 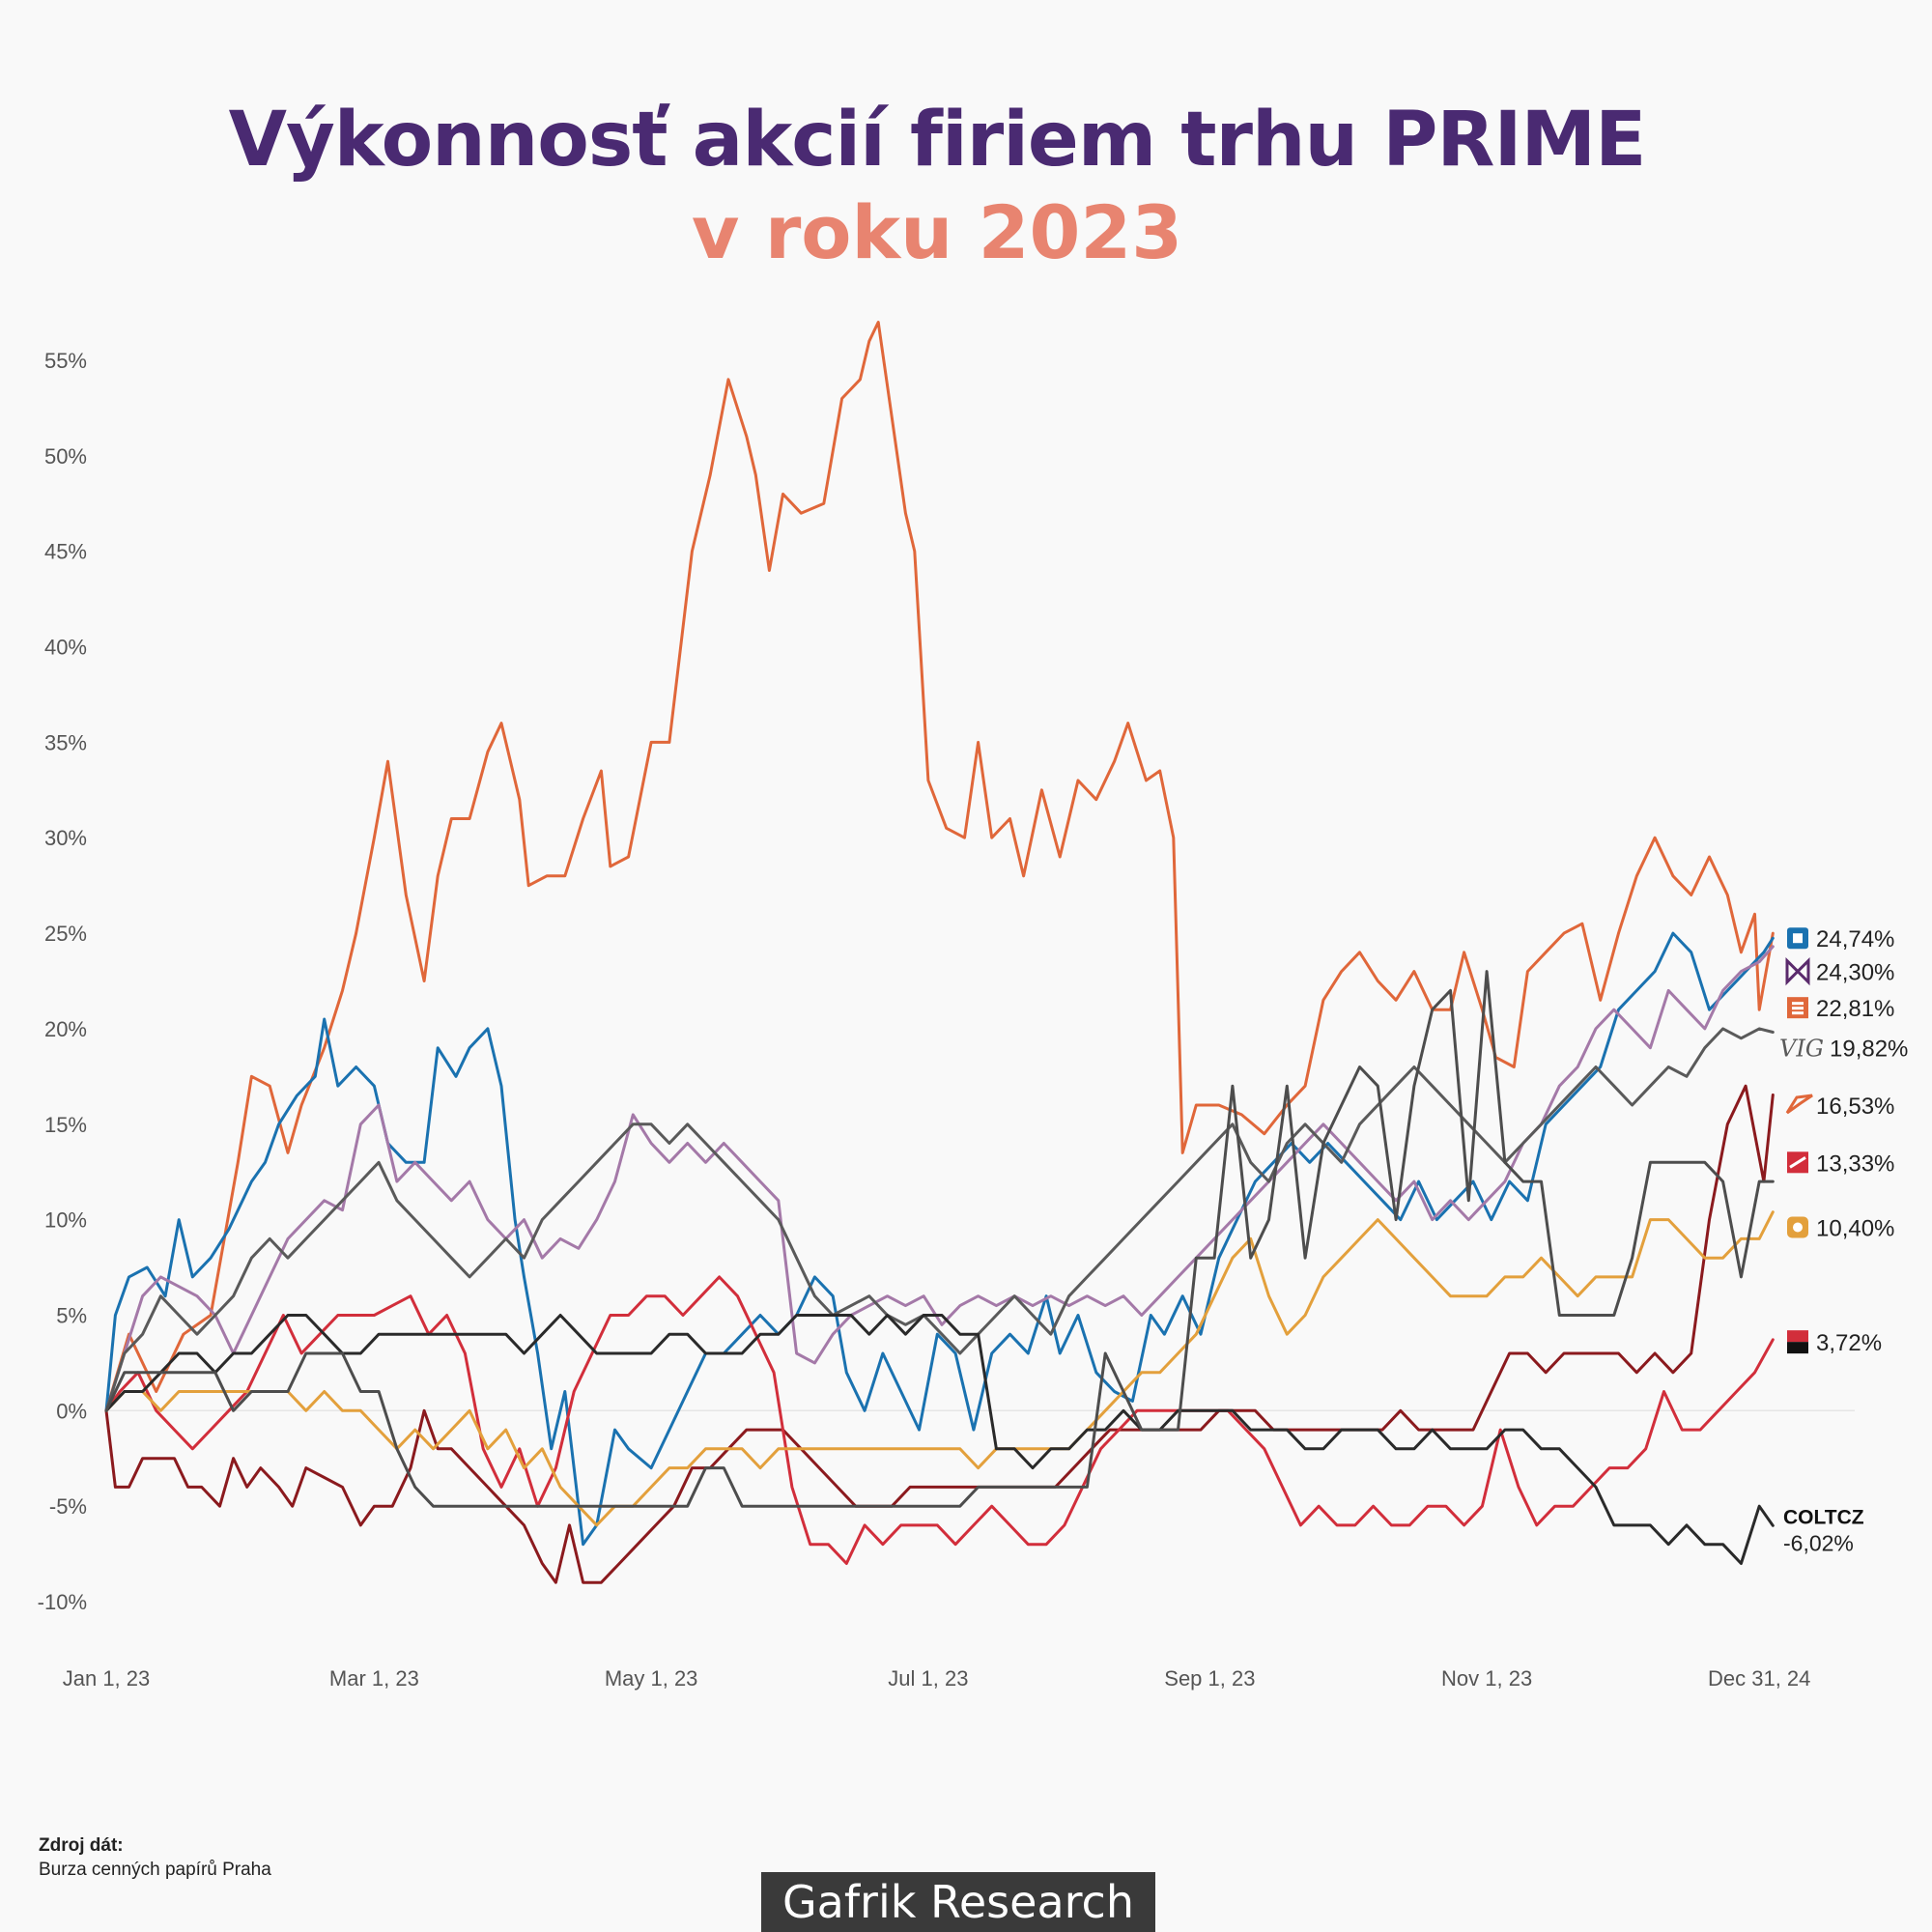 What do you see at coordinates (1797, 938) in the screenshot?
I see `erste-logo-icon` at bounding box center [1797, 938].